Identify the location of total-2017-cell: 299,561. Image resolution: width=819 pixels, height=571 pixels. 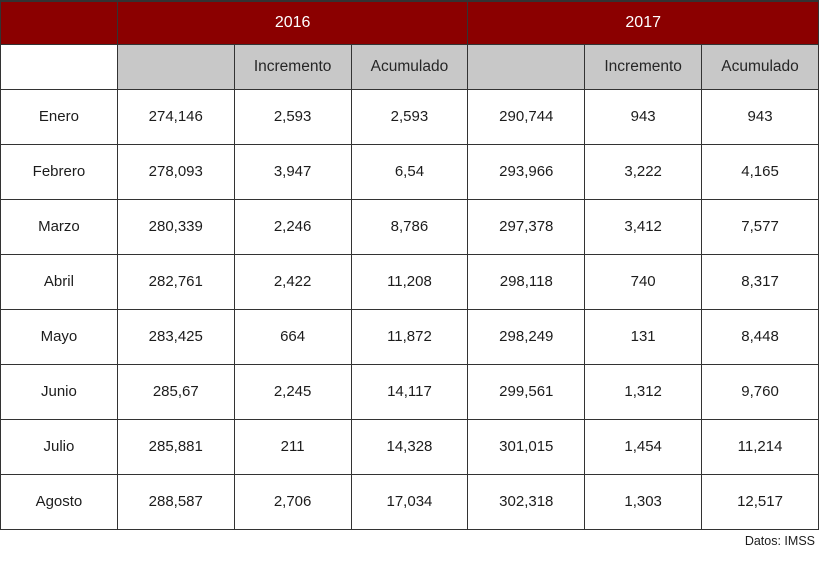
(526, 391).